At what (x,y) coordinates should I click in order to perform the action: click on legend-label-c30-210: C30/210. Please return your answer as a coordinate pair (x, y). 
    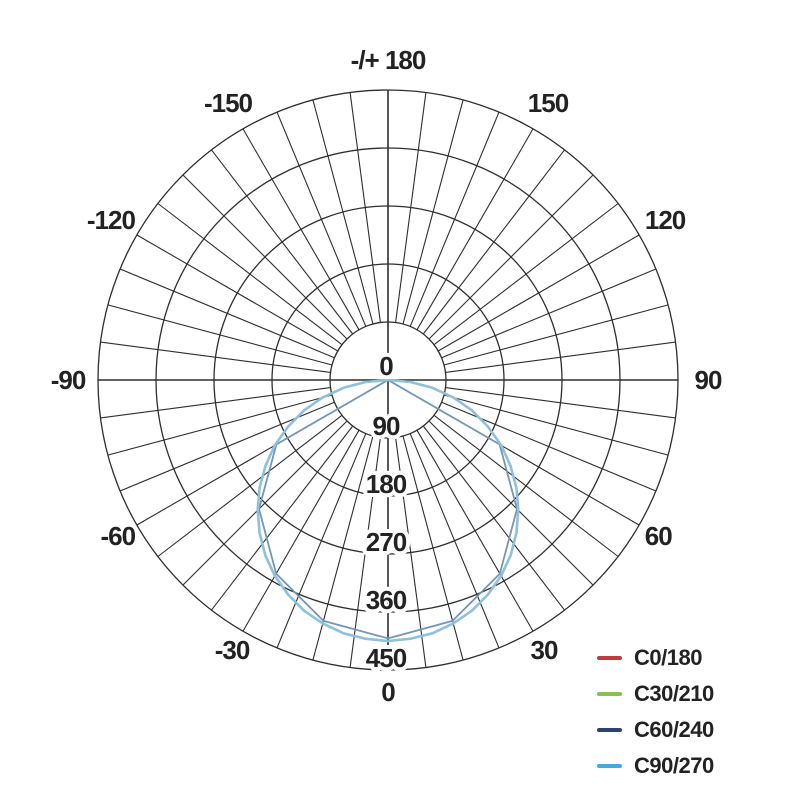
    Looking at the image, I should click on (674, 693).